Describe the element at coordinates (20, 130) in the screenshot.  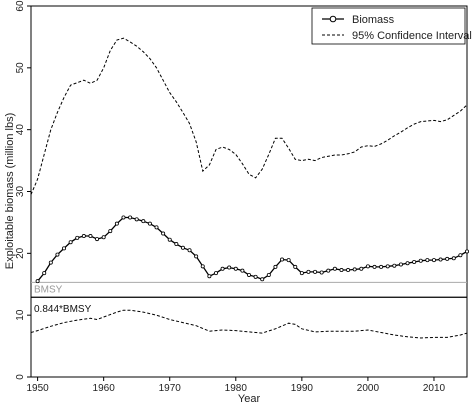
I see `y-tick-label: 40` at that location.